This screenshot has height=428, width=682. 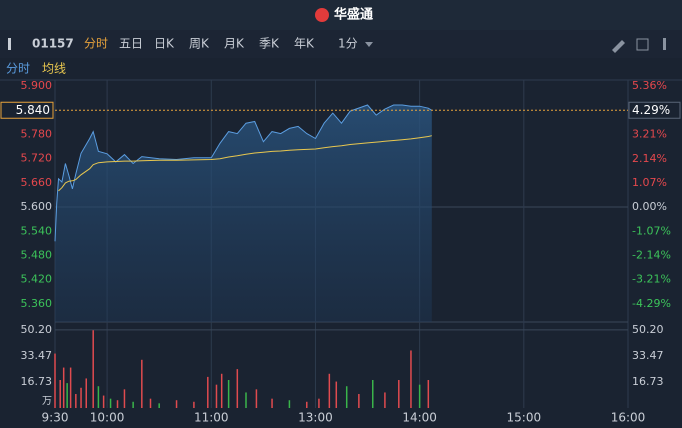 I want to click on y-tick-label: 5.900, so click(x=37, y=85).